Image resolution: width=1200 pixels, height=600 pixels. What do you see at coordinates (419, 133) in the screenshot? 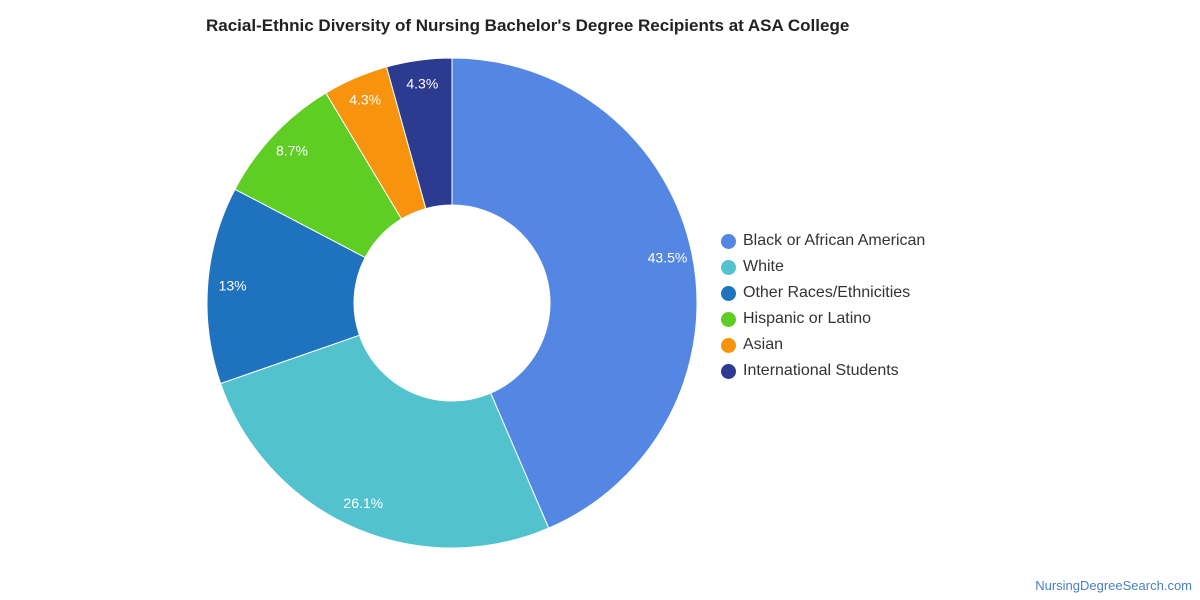
I see `slice-international-students` at bounding box center [419, 133].